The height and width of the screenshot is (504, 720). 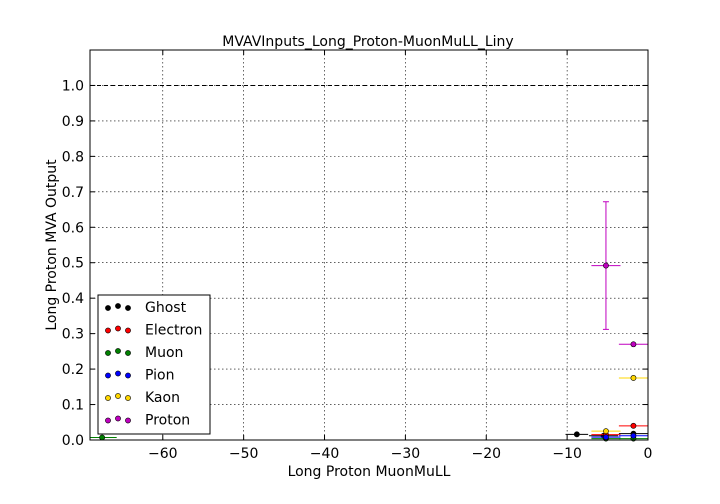 I want to click on x-axis-label: Long Proton MuonMuLL, so click(x=369, y=472).